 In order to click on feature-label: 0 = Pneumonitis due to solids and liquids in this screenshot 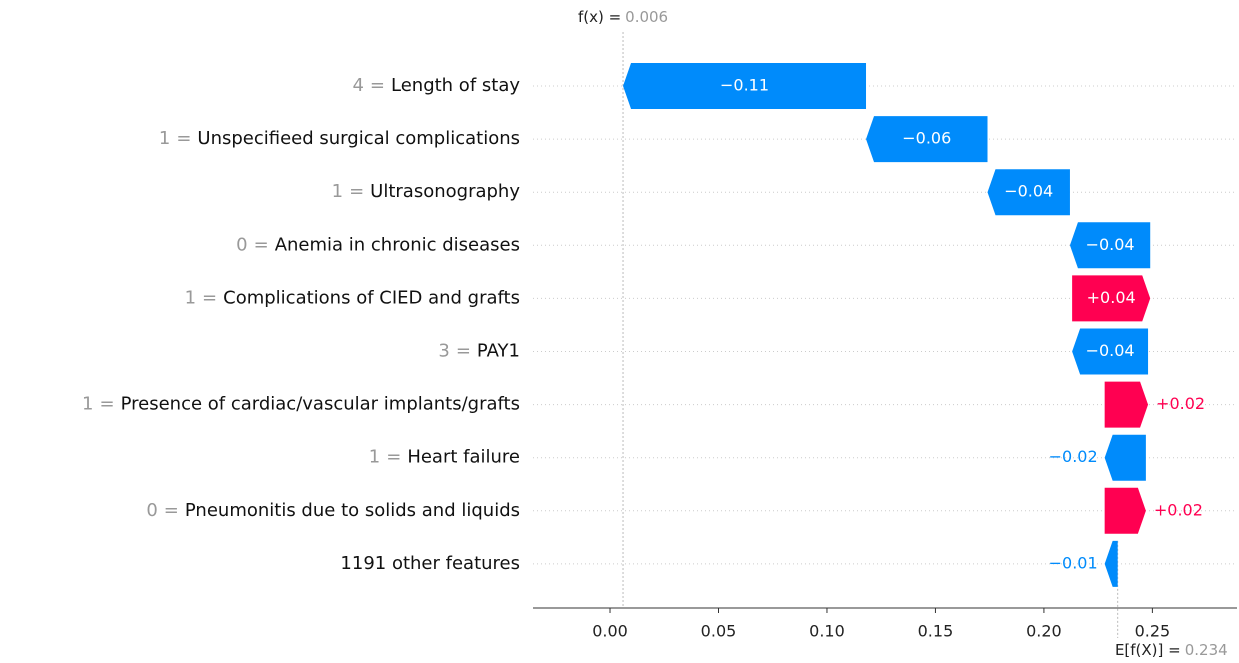, I will do `click(333, 510)`.